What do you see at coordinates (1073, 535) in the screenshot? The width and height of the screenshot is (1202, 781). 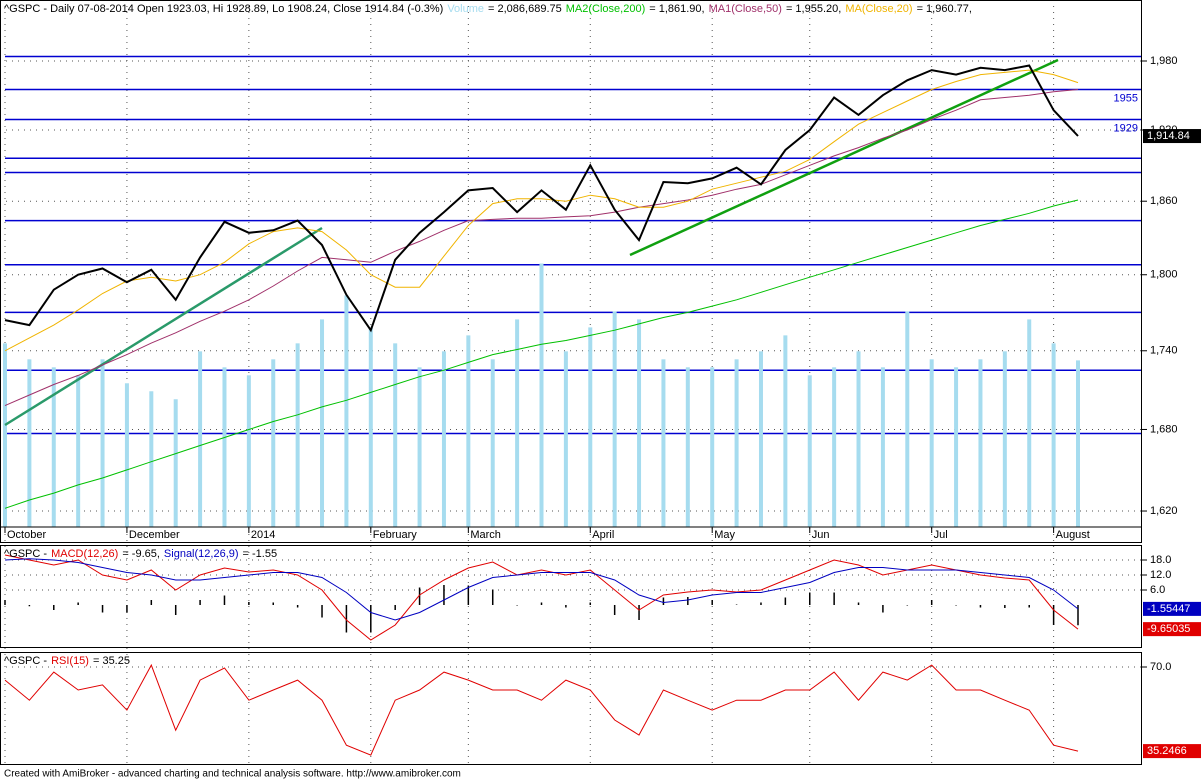 I see `x-tick-label: August` at bounding box center [1073, 535].